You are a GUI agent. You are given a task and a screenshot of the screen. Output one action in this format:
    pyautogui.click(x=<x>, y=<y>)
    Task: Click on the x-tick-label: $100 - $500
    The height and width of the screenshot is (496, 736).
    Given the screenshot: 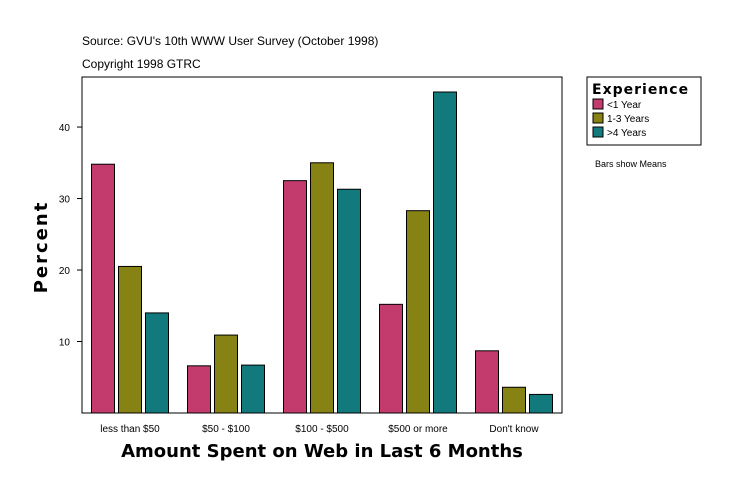 What is the action you would take?
    pyautogui.click(x=322, y=429)
    